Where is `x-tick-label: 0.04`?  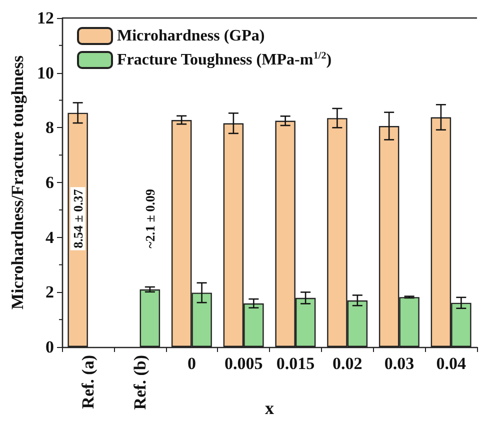 x-tick-label: 0.04 is located at coordinates (451, 363).